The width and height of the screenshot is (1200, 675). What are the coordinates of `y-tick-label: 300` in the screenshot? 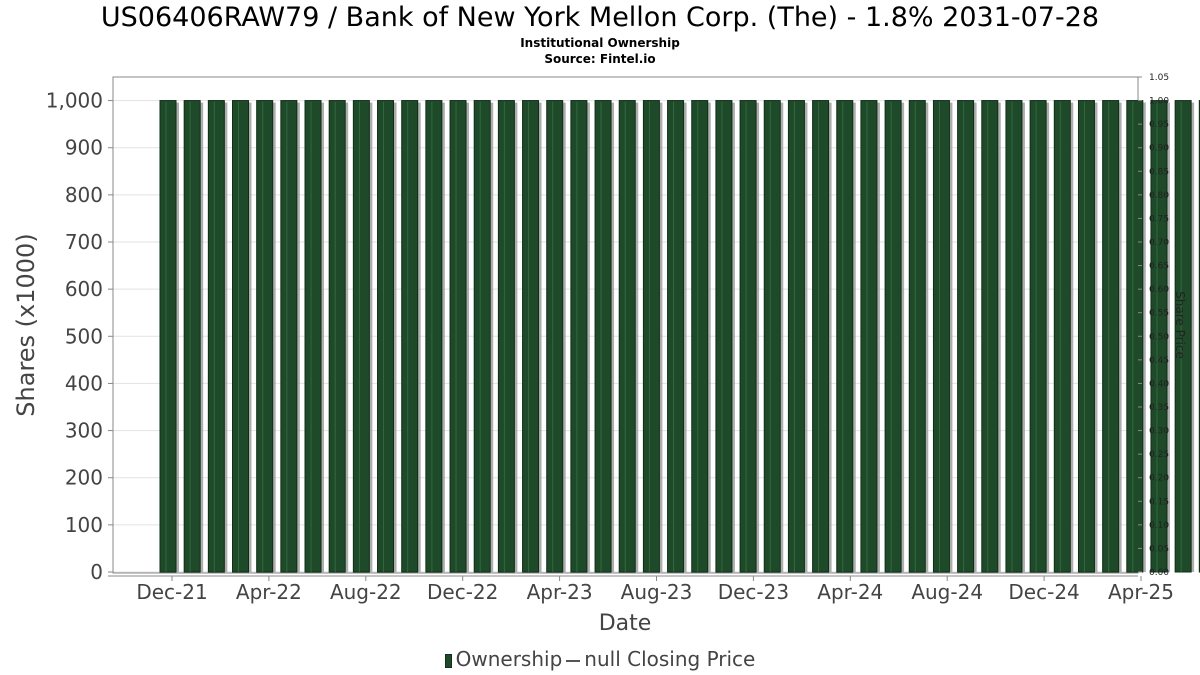 It's located at (84, 431).